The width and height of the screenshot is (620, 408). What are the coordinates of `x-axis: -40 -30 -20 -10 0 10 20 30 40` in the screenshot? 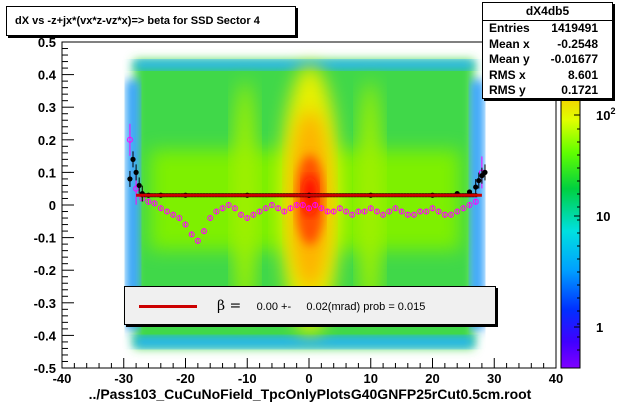 It's located at (308, 372).